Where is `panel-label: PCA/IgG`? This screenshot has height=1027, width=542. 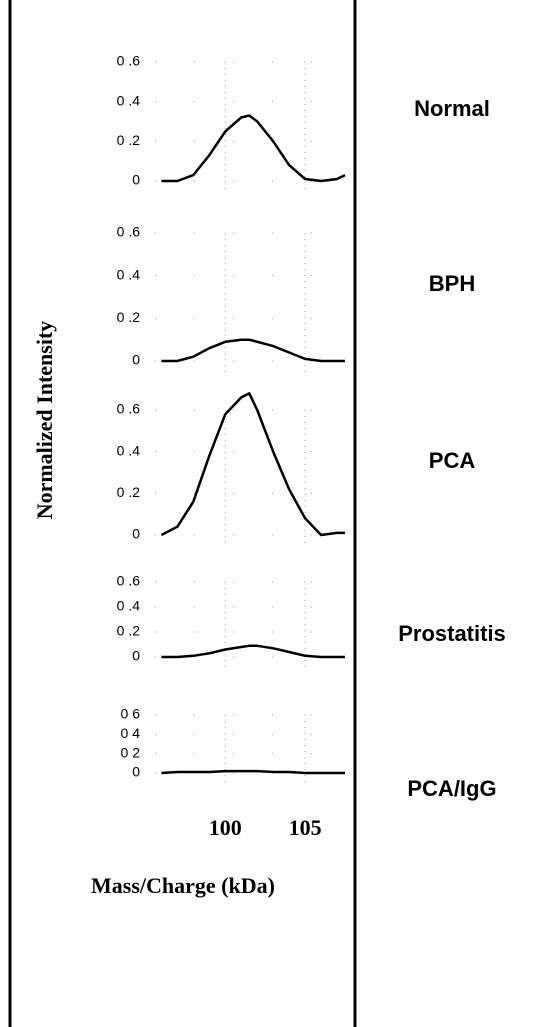
panel-label: PCA/IgG is located at coordinates (451, 788).